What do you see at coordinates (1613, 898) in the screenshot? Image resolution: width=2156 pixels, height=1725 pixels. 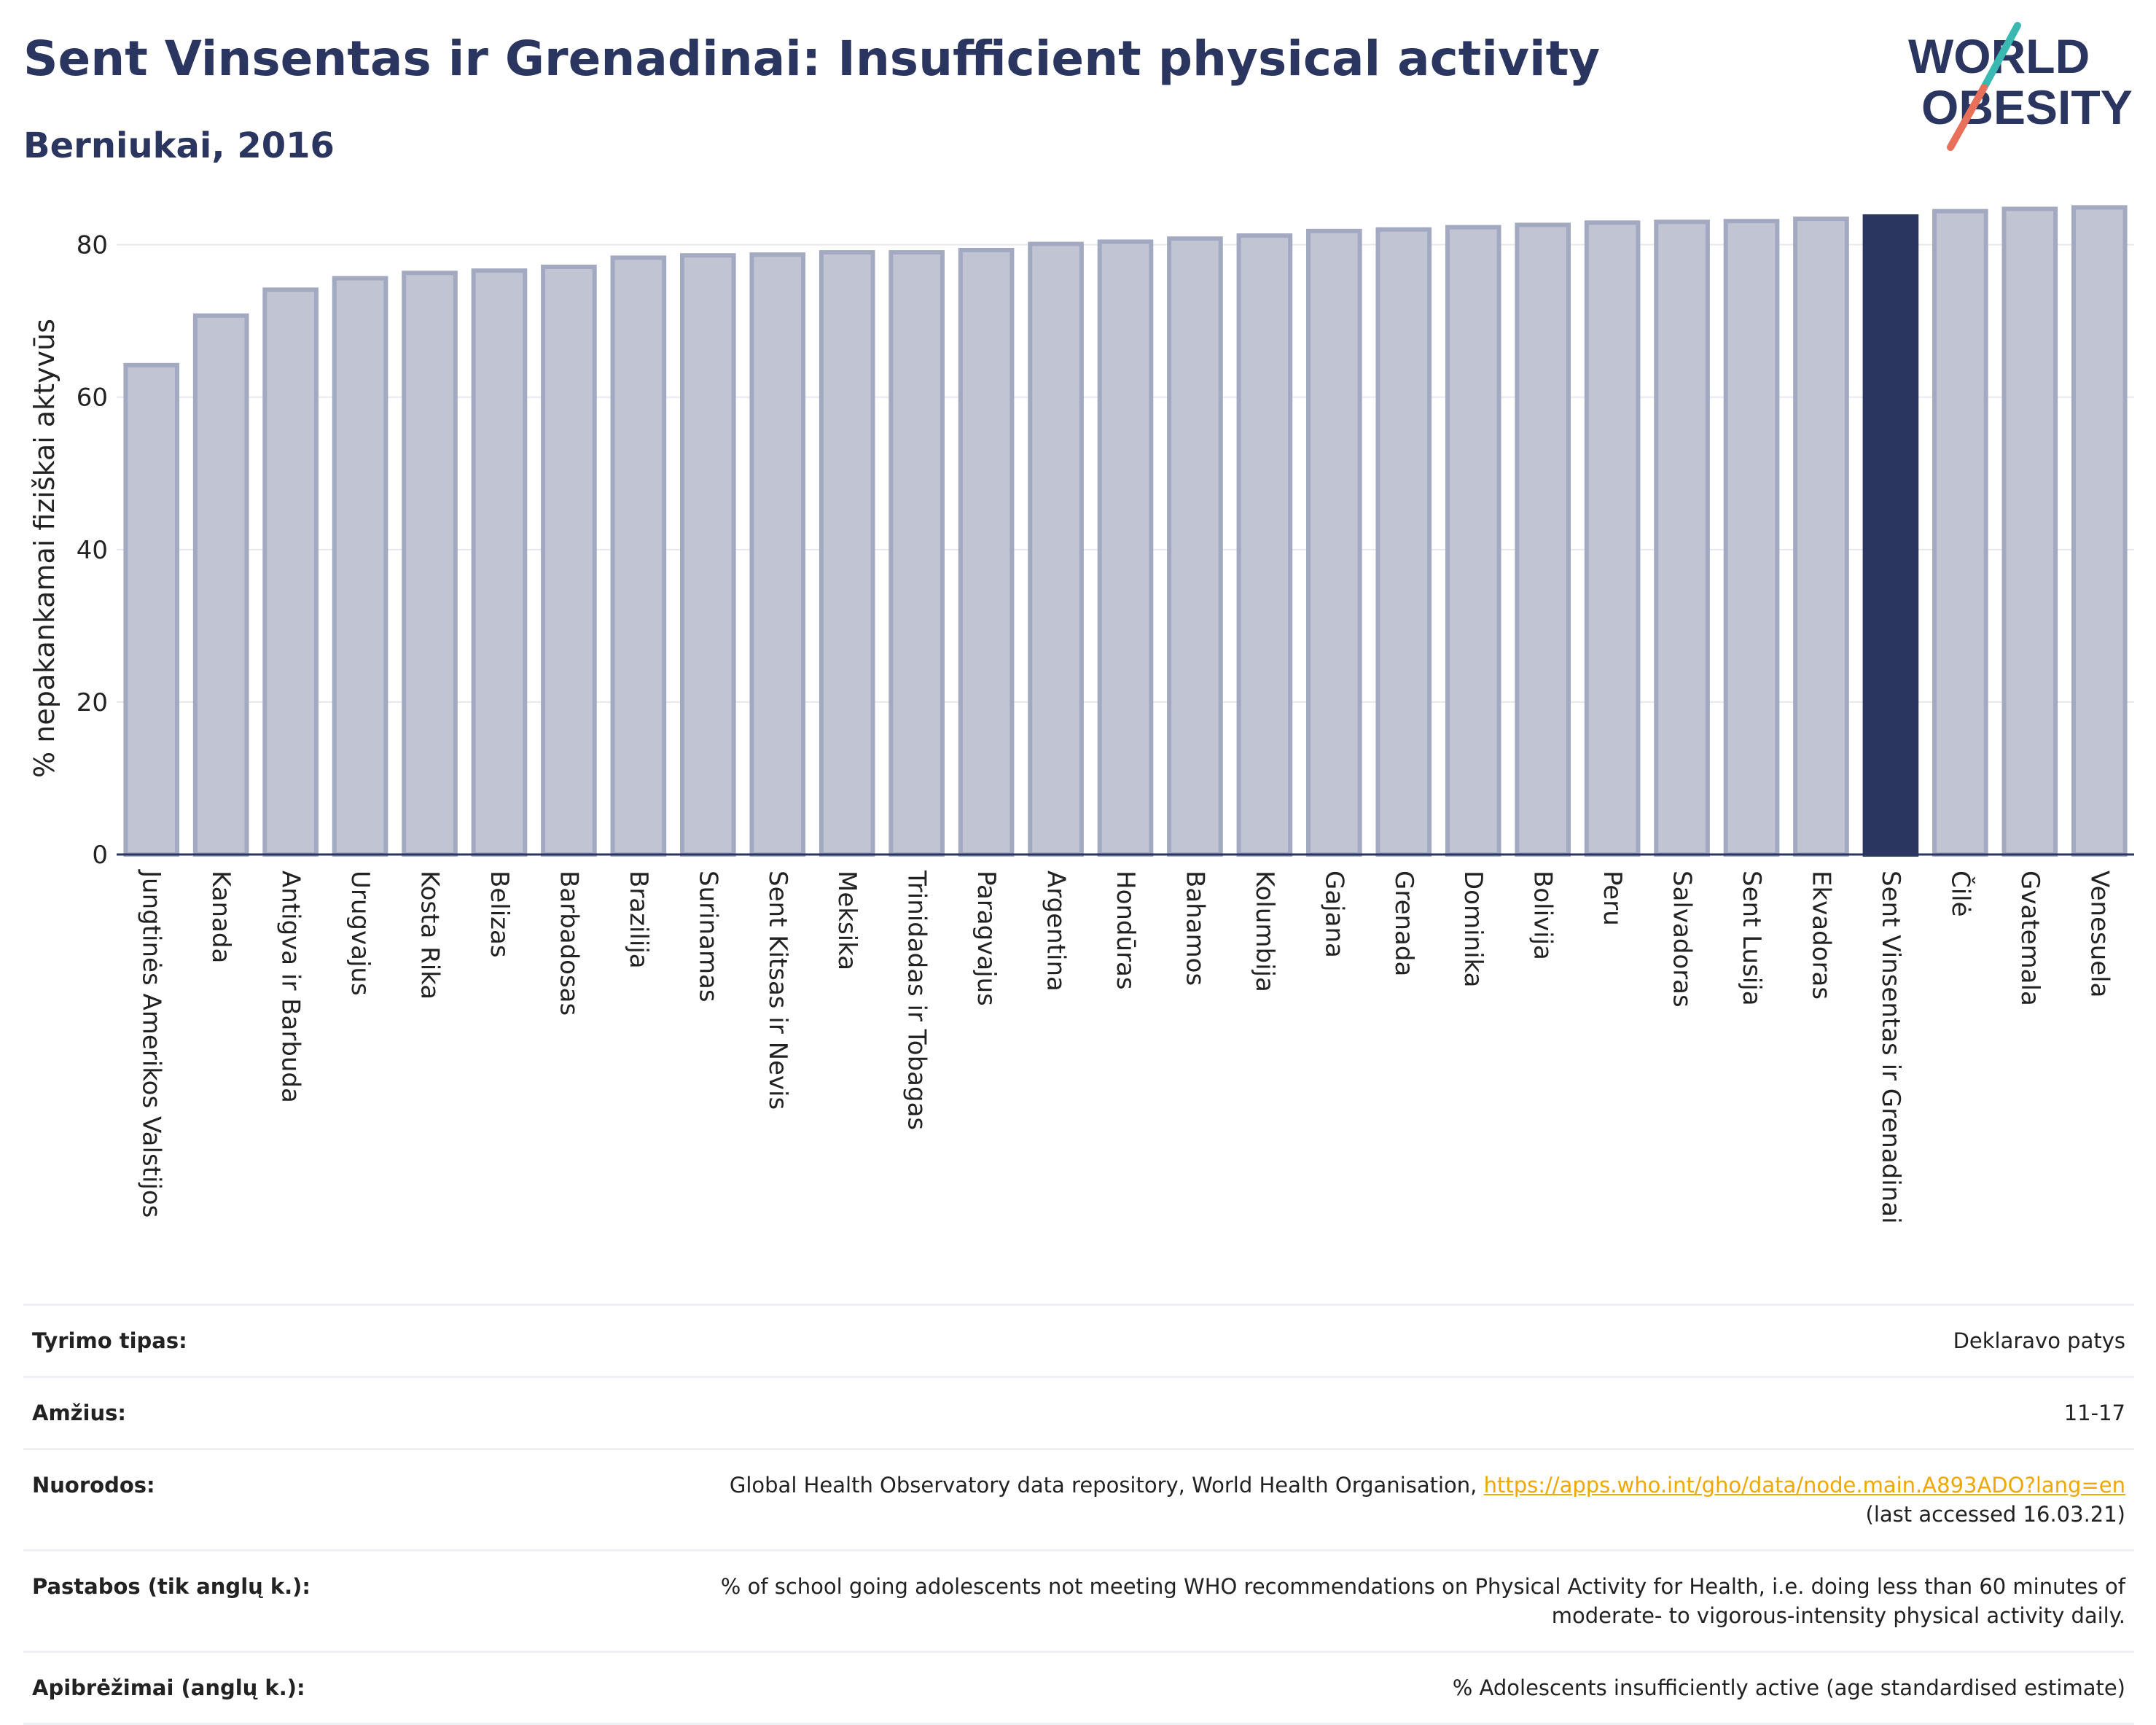 I see `x-tick-label: Peru` at bounding box center [1613, 898].